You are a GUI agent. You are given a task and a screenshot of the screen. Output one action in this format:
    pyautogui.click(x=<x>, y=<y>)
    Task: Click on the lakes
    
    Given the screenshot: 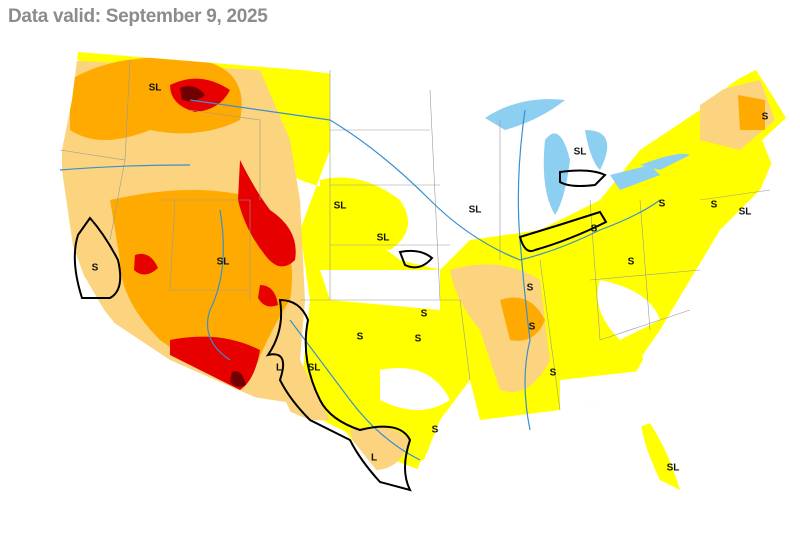 What is the action you would take?
    pyautogui.click(x=587, y=157)
    